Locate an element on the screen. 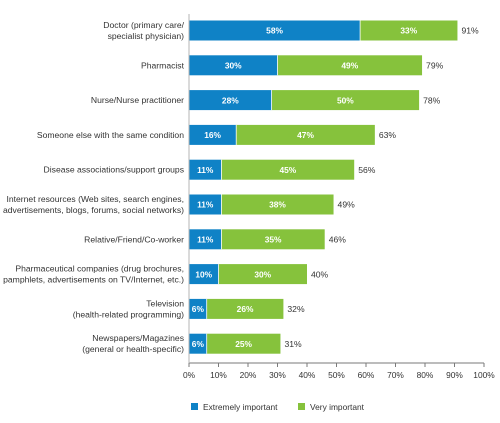 The width and height of the screenshot is (500, 423). category-label-line: (health-related programming) is located at coordinates (128, 314).